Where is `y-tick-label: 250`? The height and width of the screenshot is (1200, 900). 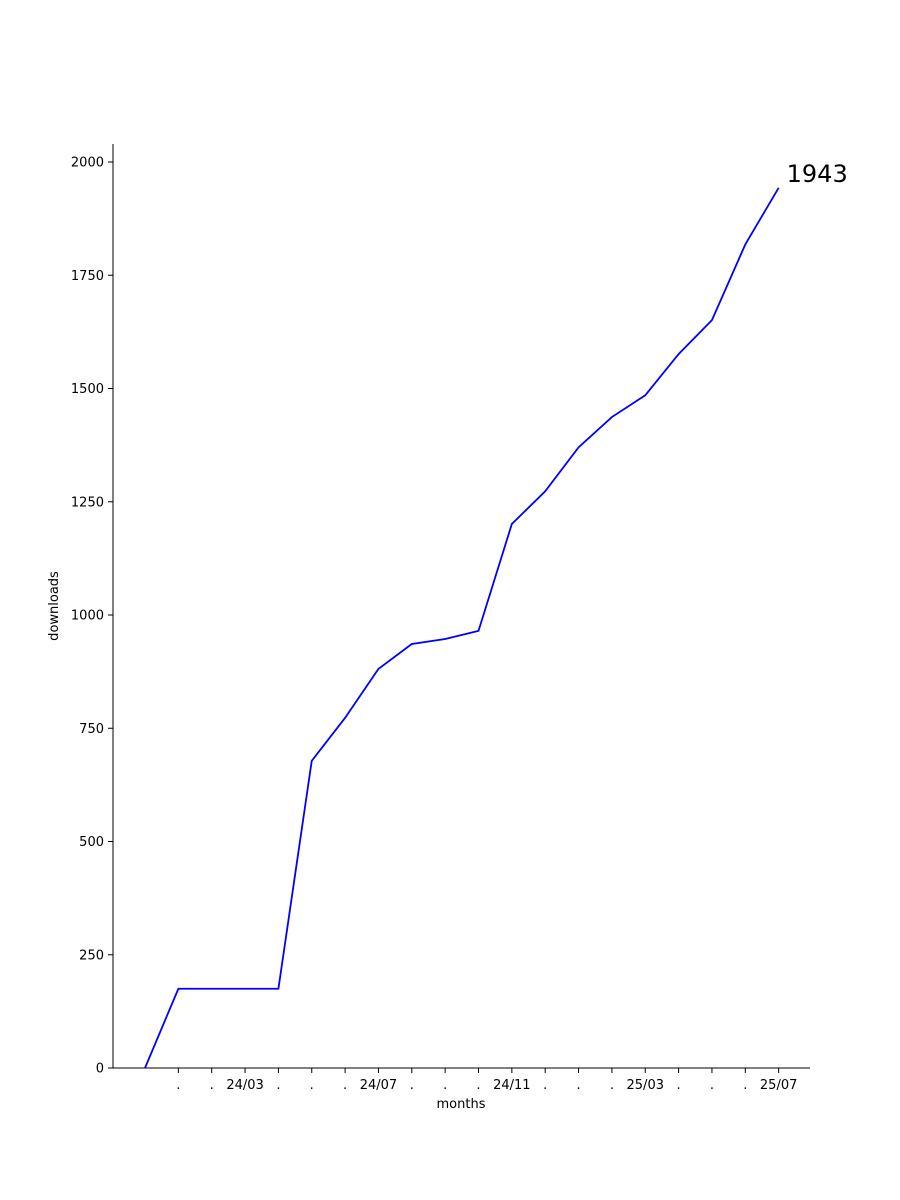 y-tick-label: 250 is located at coordinates (91, 955).